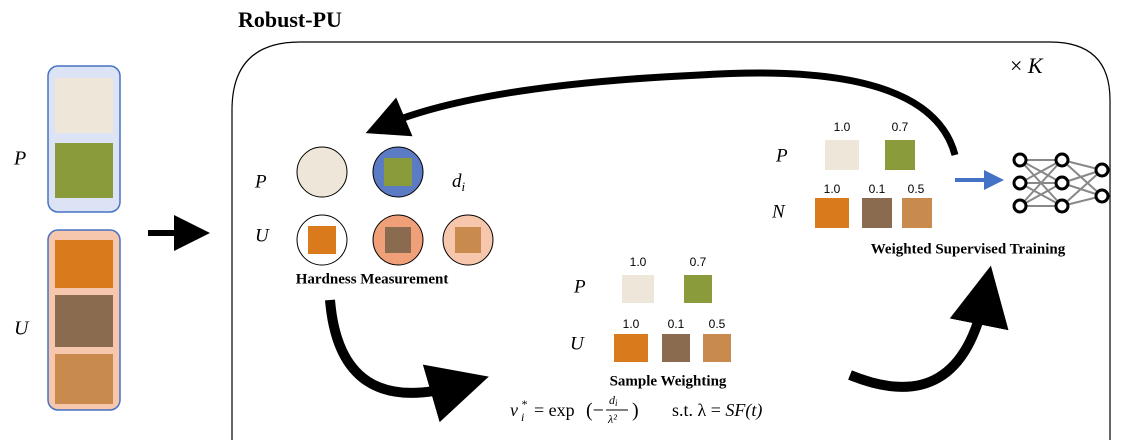  What do you see at coordinates (290, 19) in the screenshot?
I see `title: Robust-PU` at bounding box center [290, 19].